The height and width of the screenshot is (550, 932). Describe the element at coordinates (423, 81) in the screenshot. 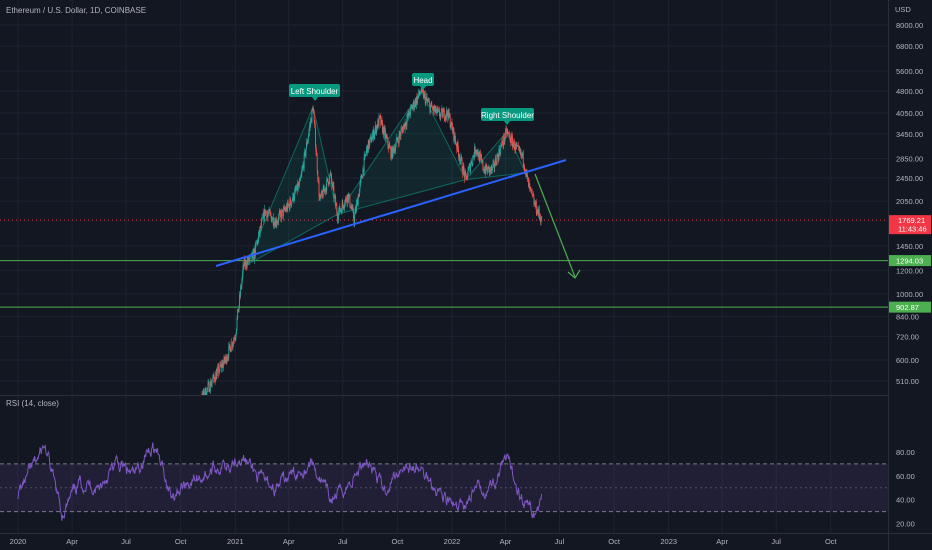

I see `head-label: Head` at that location.